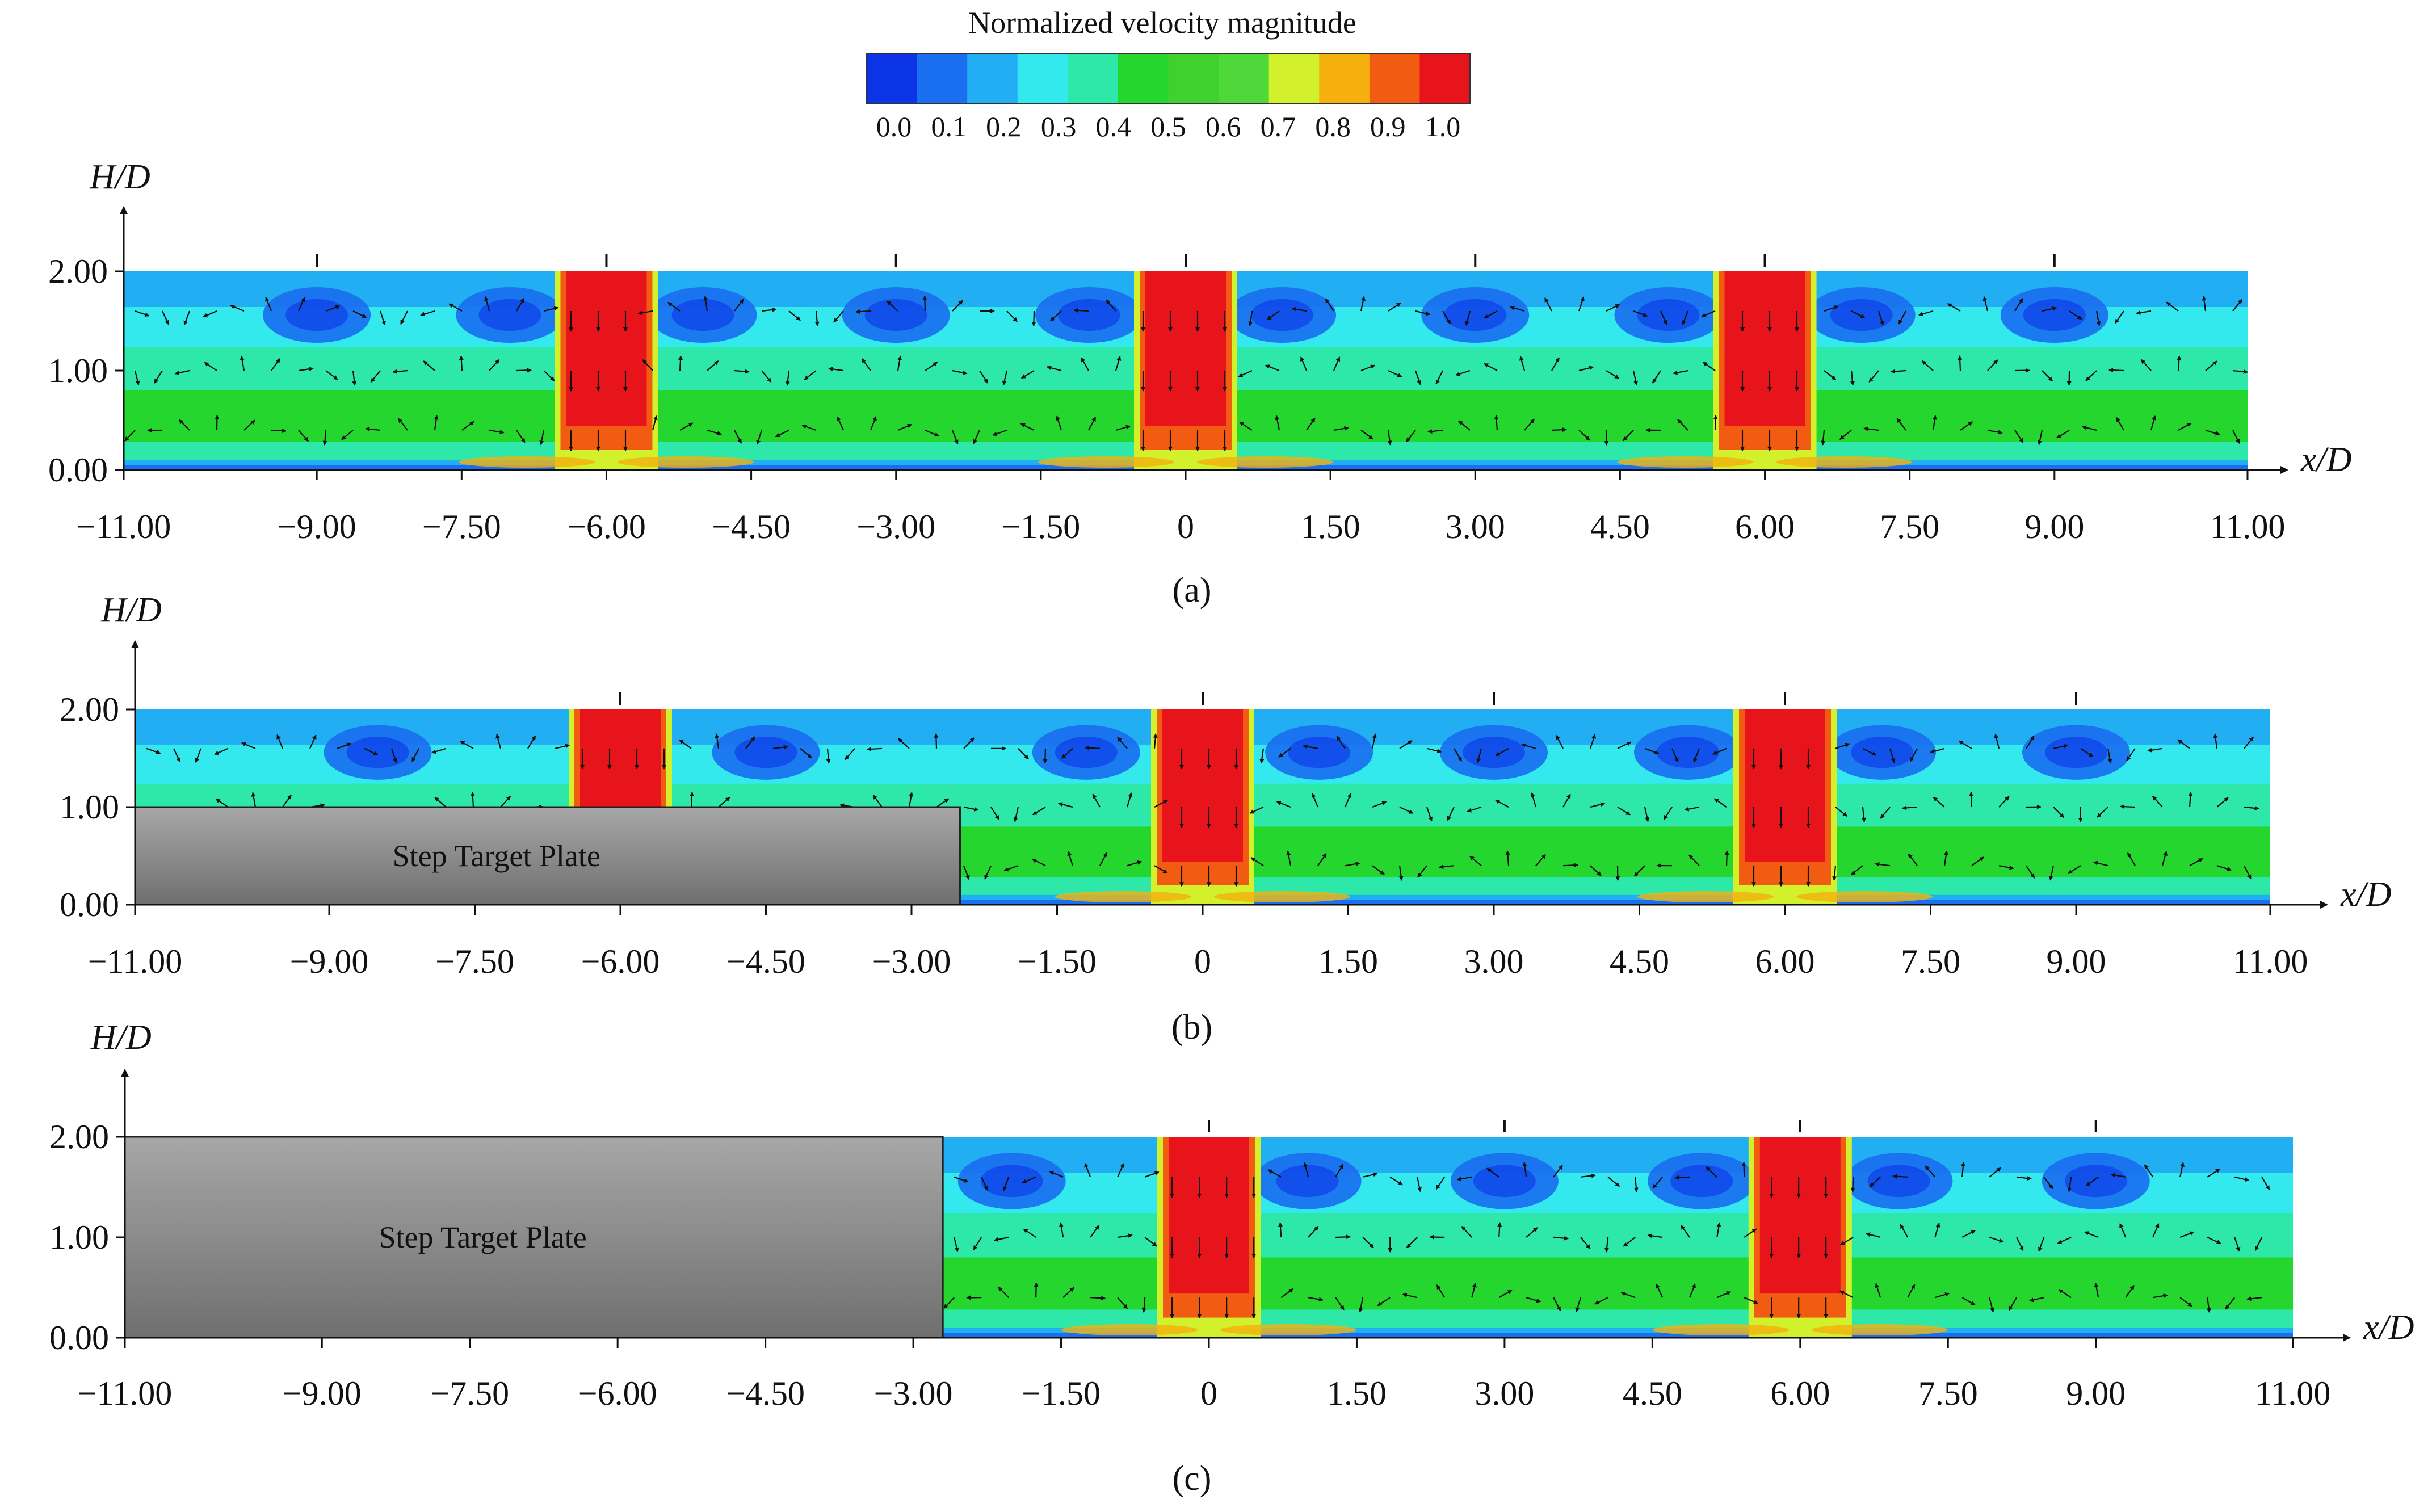 The width and height of the screenshot is (2432, 1512). I want to click on panel-caption: (c), so click(1192, 1478).